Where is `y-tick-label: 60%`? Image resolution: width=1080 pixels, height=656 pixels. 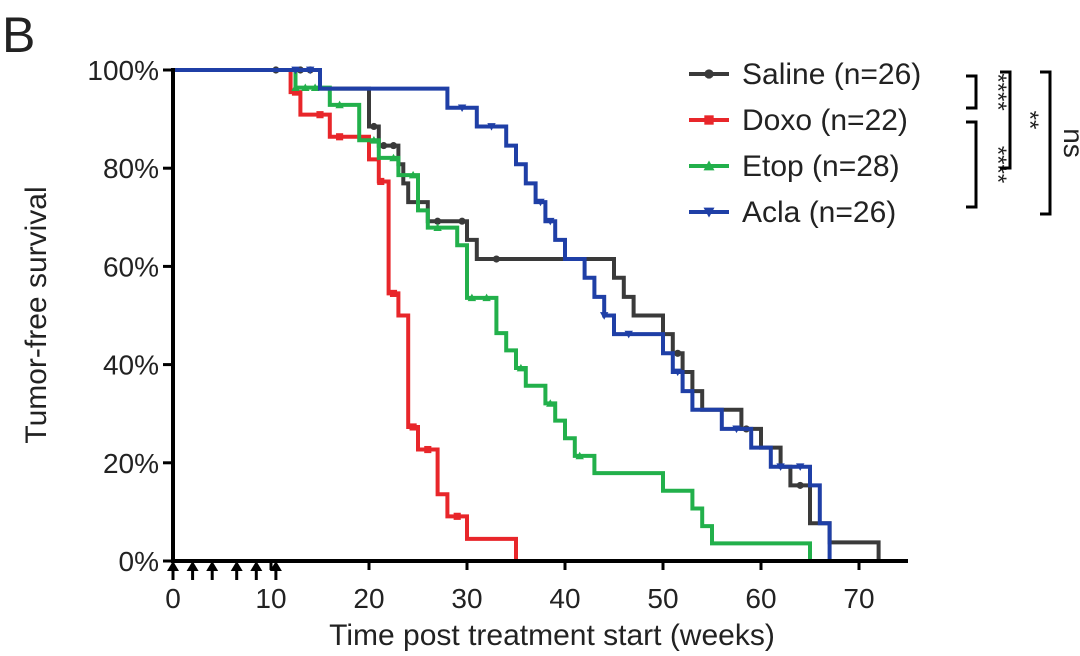 y-tick-label: 60% is located at coordinates (131, 266).